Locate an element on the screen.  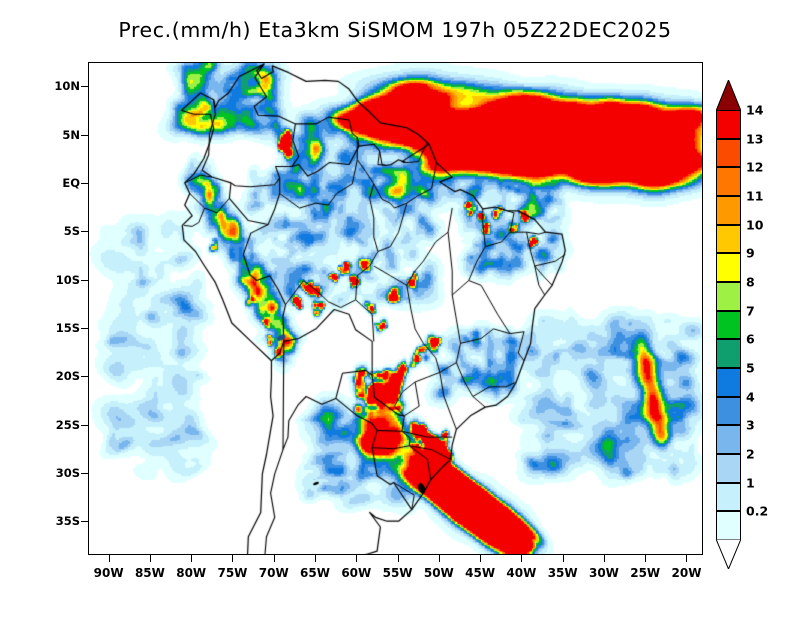
x-axis-label: 70W is located at coordinates (273, 573).